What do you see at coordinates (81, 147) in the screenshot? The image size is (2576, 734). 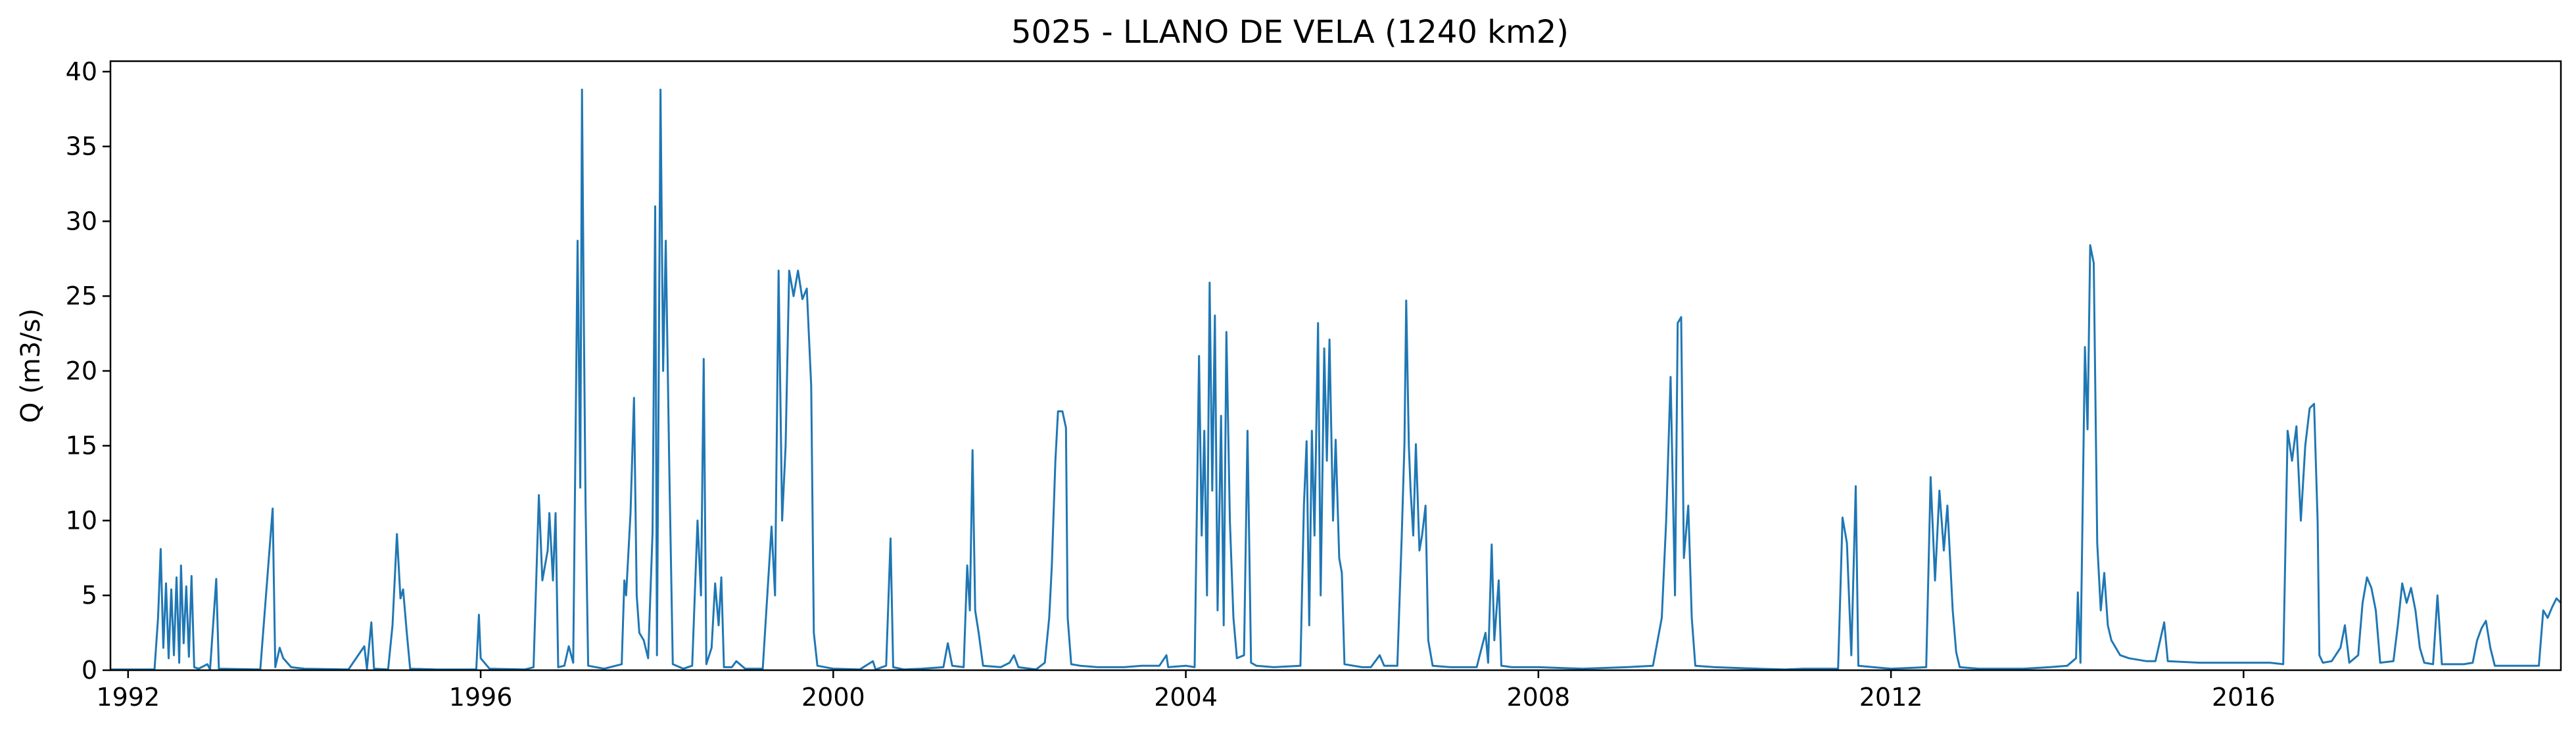 I see `y-tick-label: 35` at bounding box center [81, 147].